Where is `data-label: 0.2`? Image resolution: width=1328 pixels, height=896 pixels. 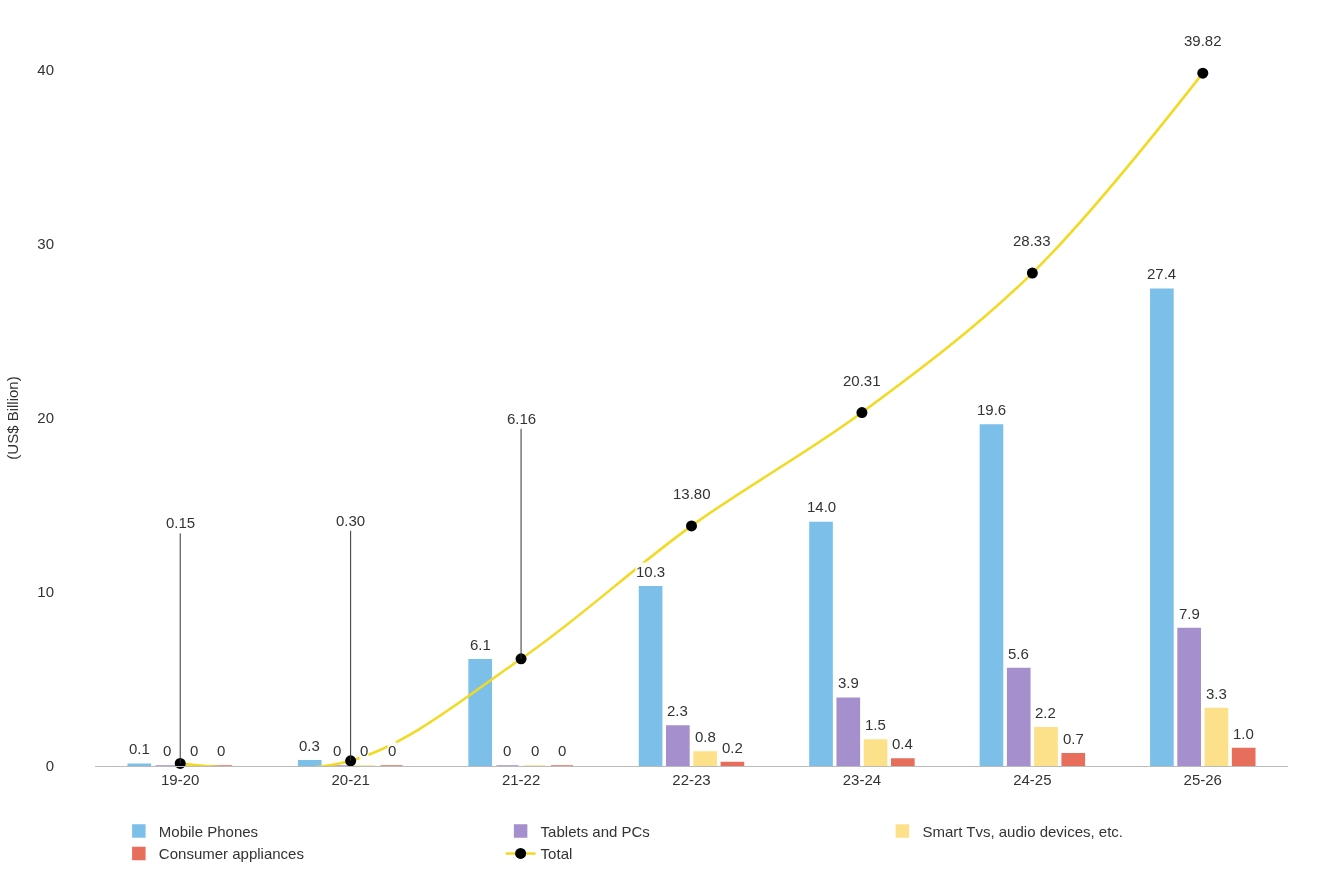 data-label: 0.2 is located at coordinates (732, 747).